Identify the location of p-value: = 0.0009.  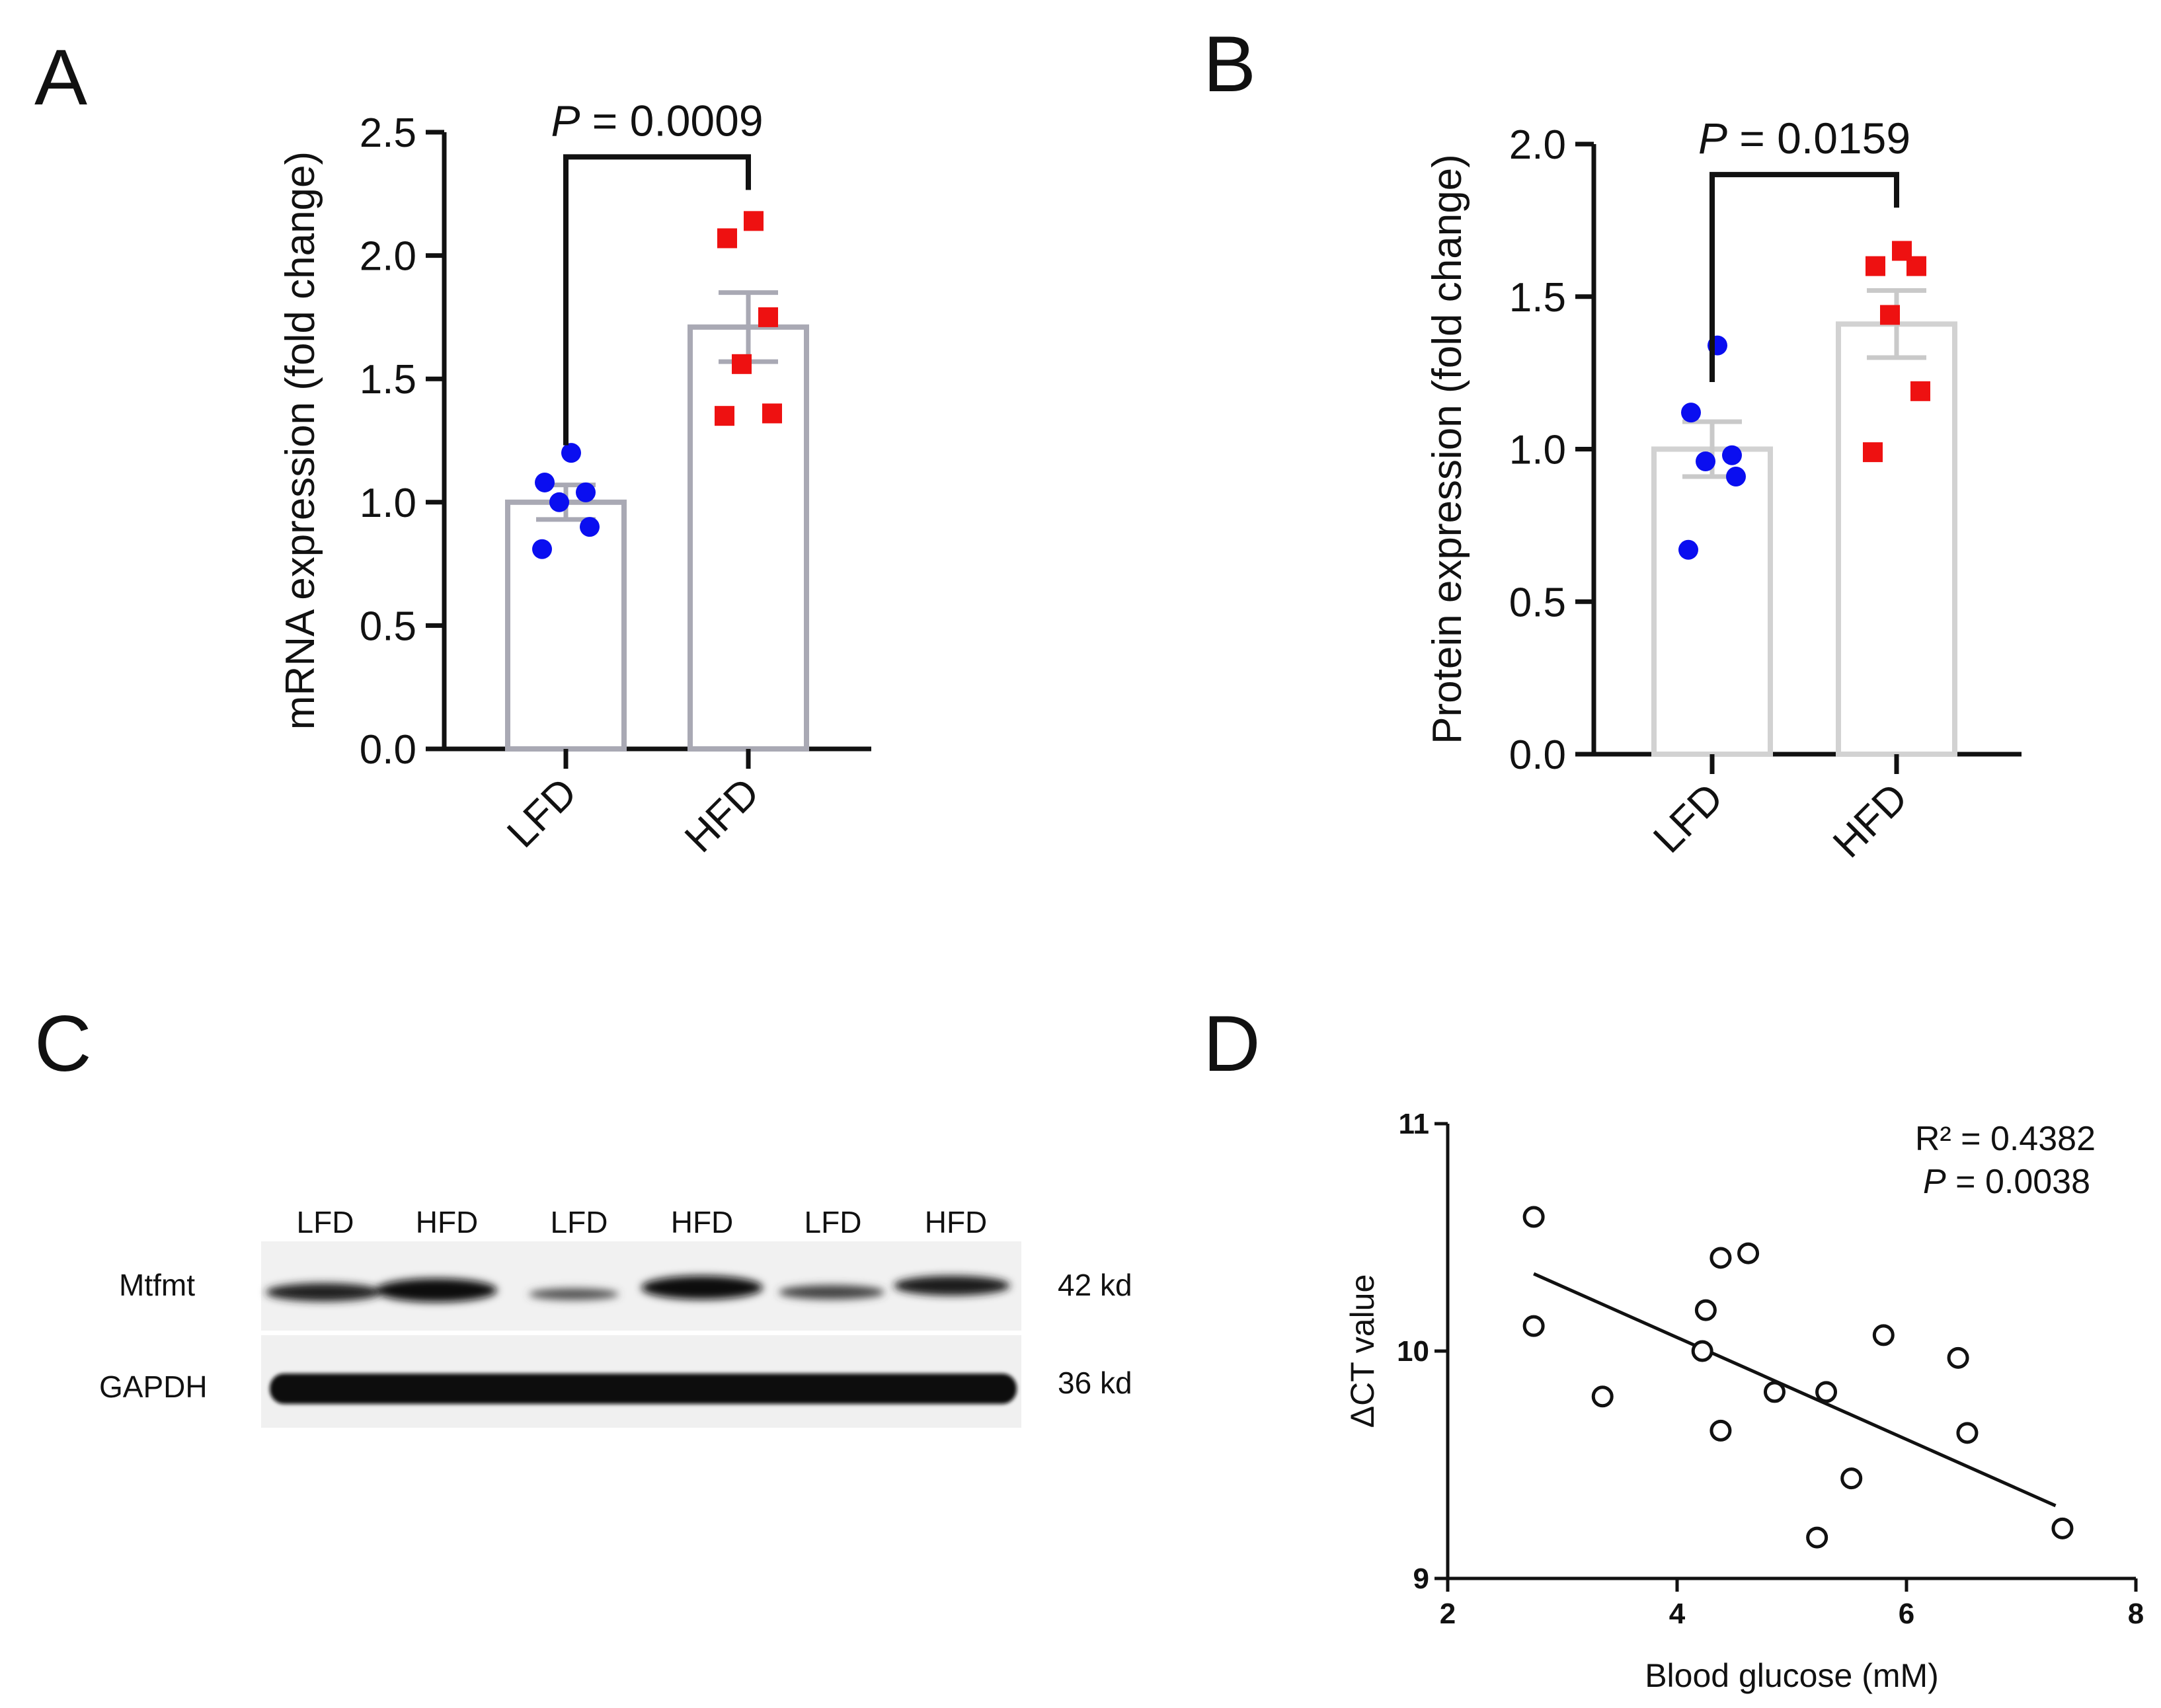
(671, 120).